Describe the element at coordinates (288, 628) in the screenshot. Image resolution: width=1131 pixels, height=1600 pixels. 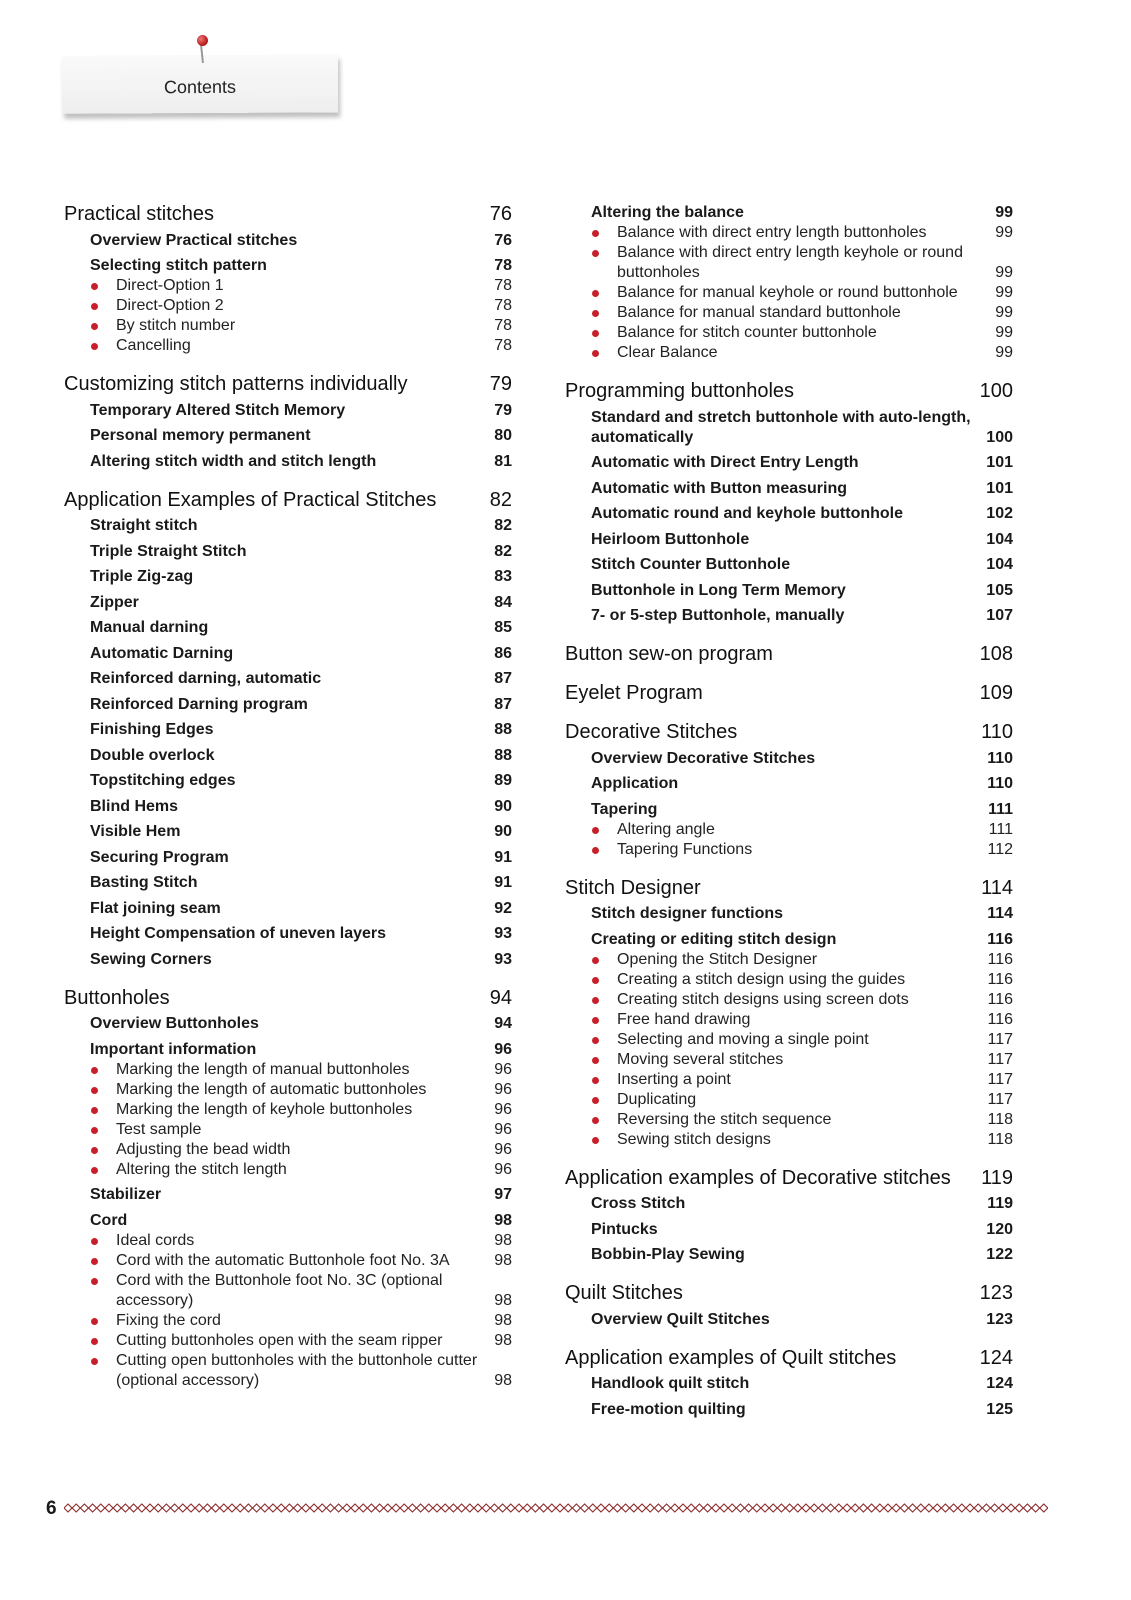
I see `toc-section: Manual darning 85` at that location.